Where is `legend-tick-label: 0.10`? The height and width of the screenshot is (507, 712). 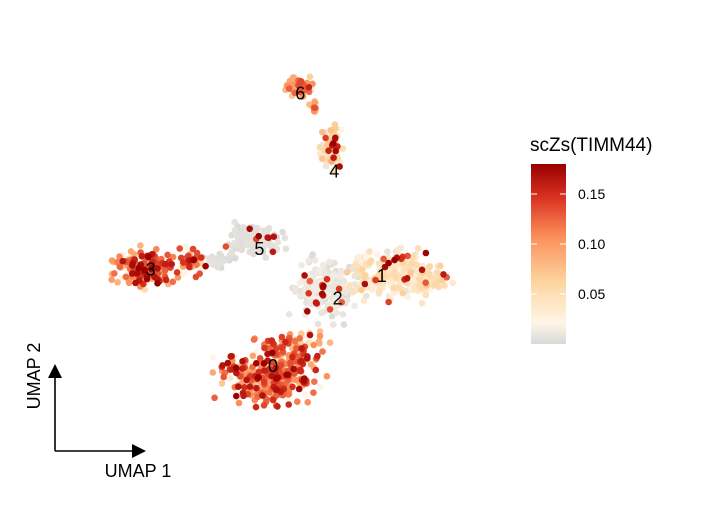 legend-tick-label: 0.10 is located at coordinates (591, 244).